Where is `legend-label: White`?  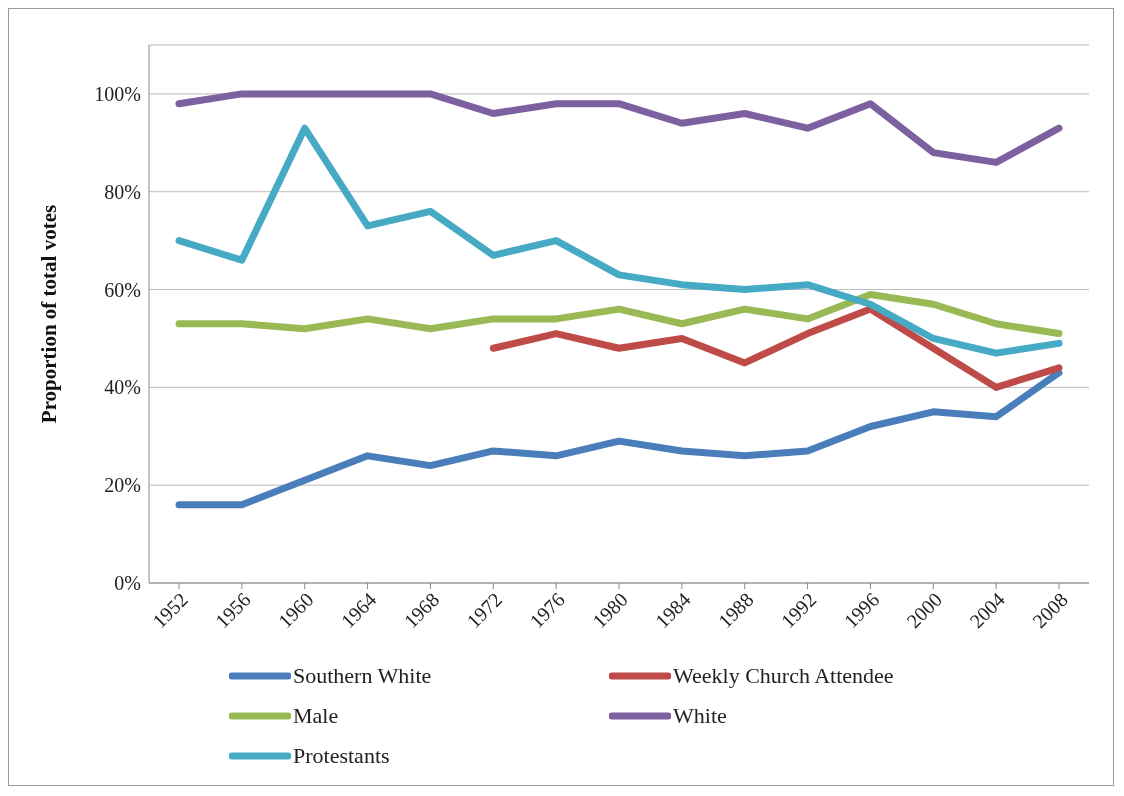
legend-label: White is located at coordinates (700, 716).